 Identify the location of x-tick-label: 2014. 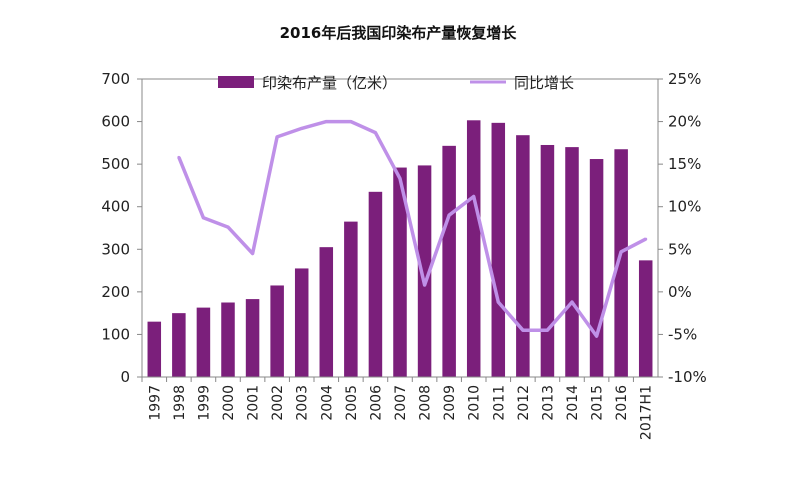
(573, 403).